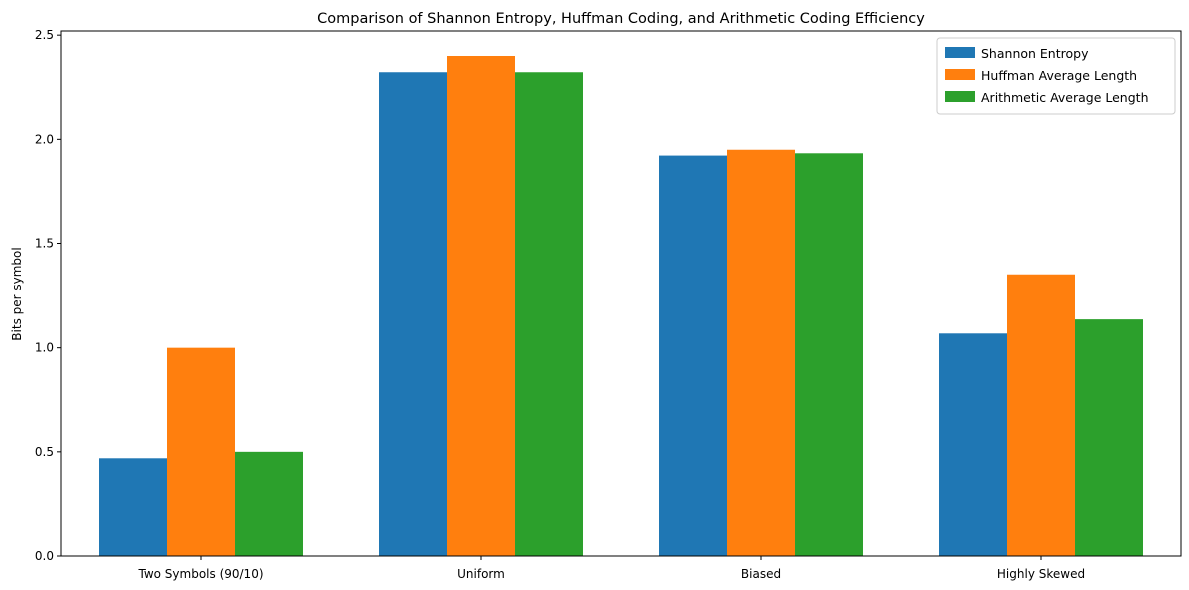 The width and height of the screenshot is (1189, 590). I want to click on x-tick-label: Uniform, so click(481, 574).